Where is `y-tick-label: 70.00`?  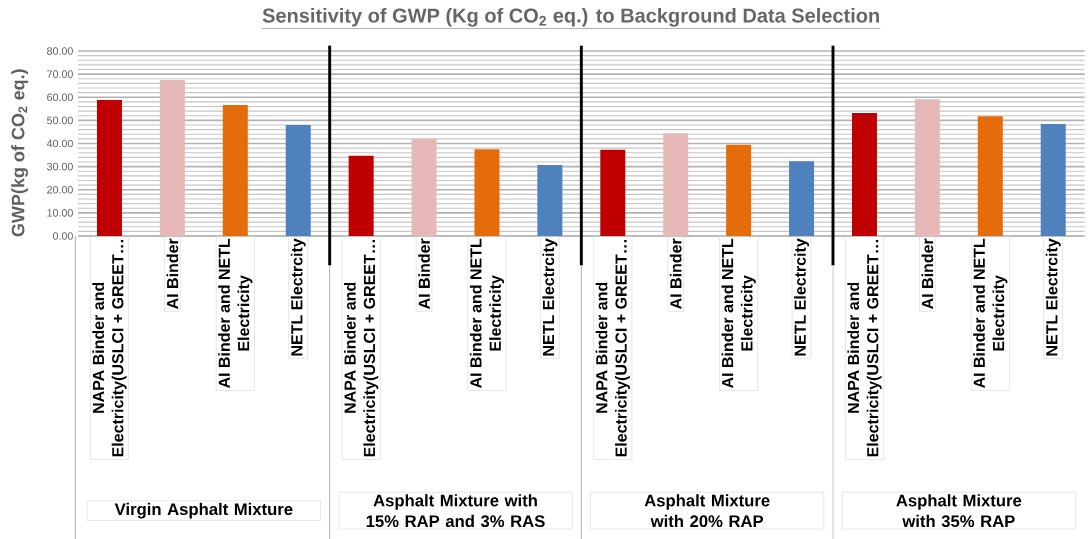
y-tick-label: 70.00 is located at coordinates (60, 74).